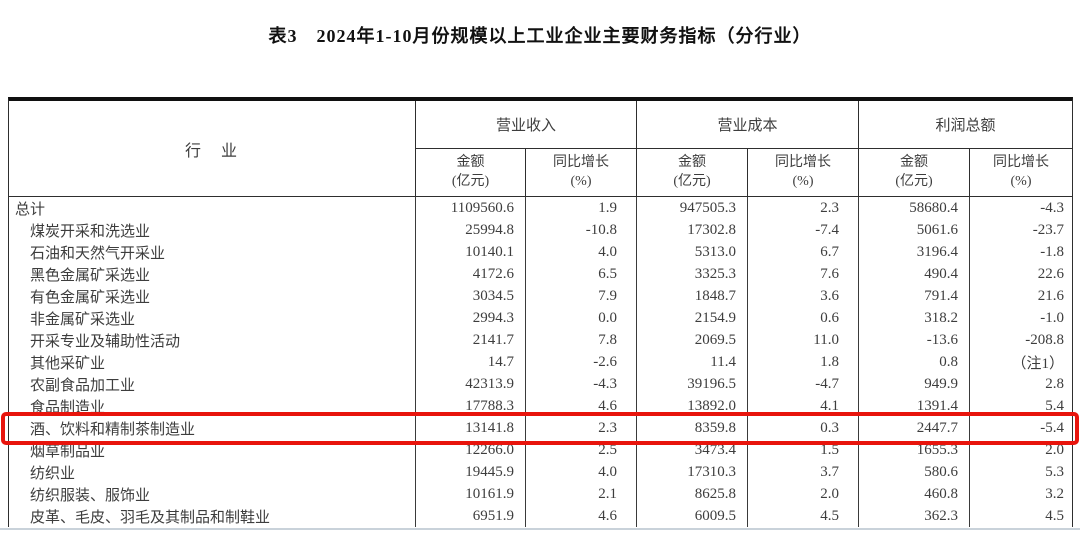 The image size is (1080, 537). I want to click on industry-name: 开采专业及辅助性活动, so click(105, 341).